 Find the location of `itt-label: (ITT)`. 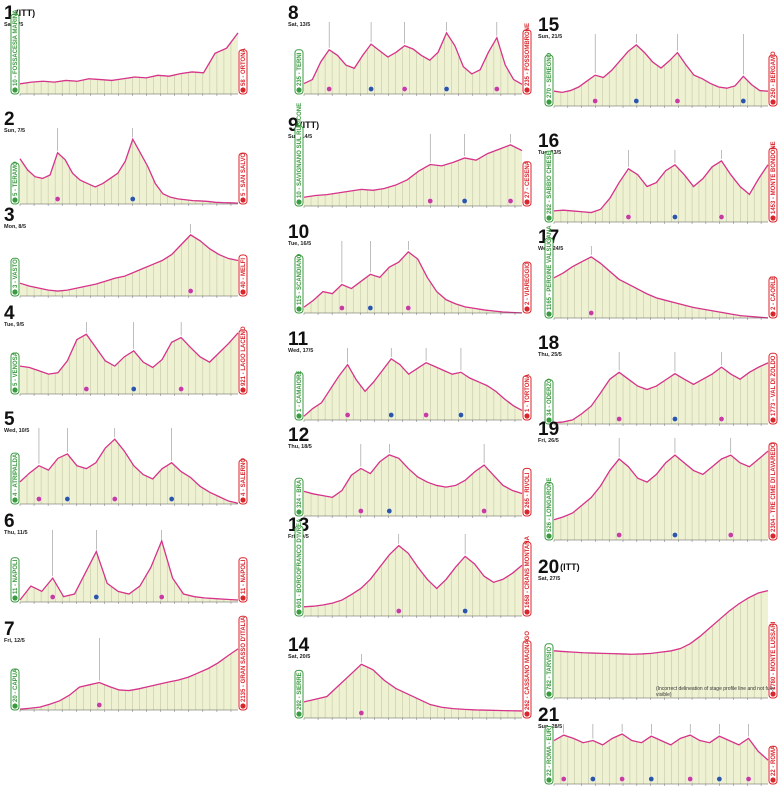

itt-label: (ITT) is located at coordinates (309, 125).